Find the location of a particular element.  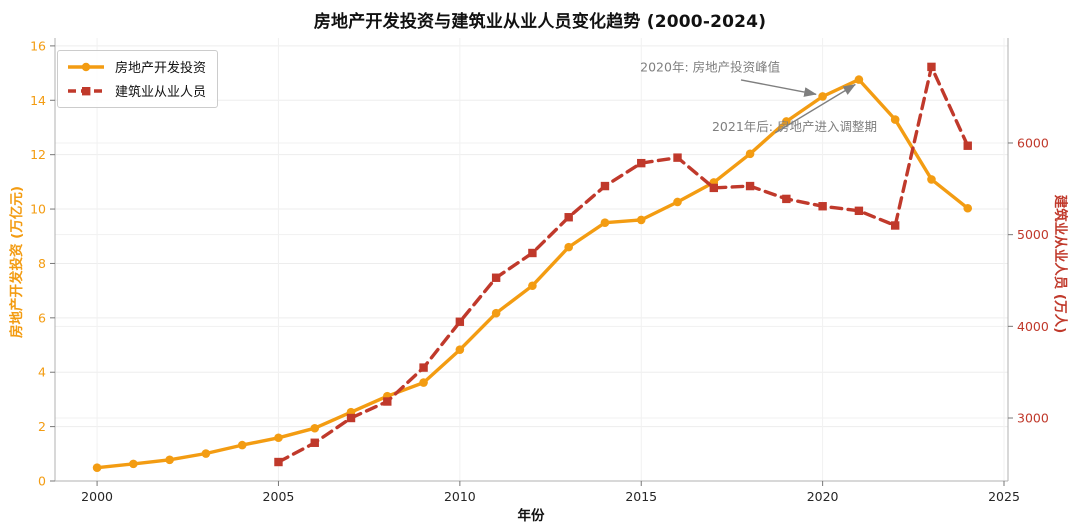

legend-square-marker is located at coordinates (86, 90).